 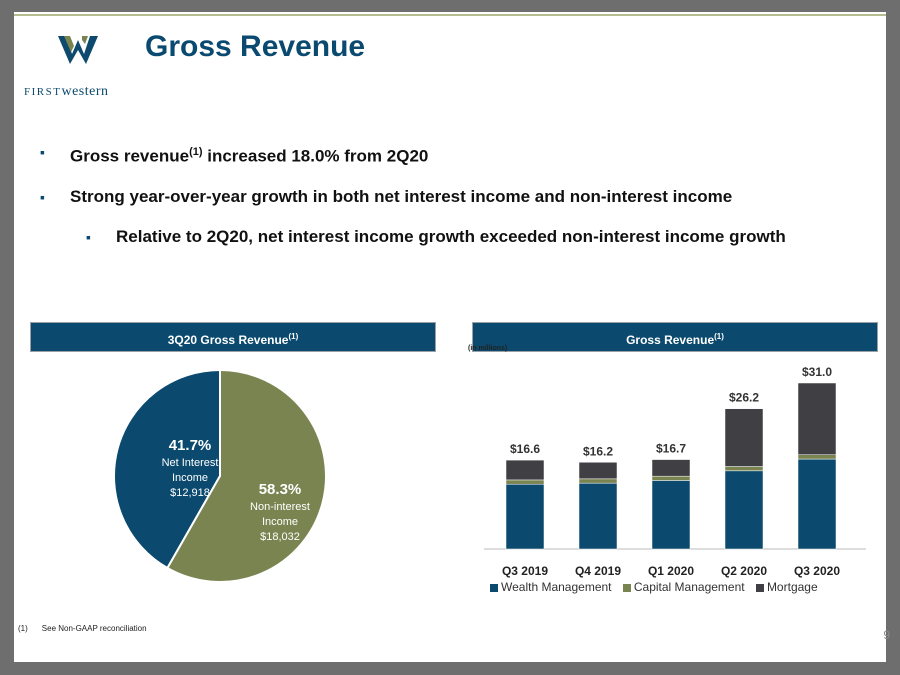 What do you see at coordinates (488, 348) in the screenshot?
I see `units-label: (in millions)` at bounding box center [488, 348].